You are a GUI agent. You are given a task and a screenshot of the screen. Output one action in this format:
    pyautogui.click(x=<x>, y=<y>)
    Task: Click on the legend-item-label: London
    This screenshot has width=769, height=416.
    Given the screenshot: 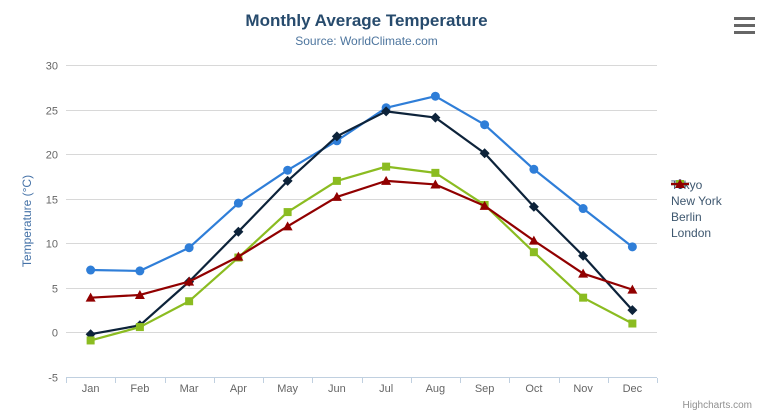 What is the action you would take?
    pyautogui.click(x=691, y=232)
    